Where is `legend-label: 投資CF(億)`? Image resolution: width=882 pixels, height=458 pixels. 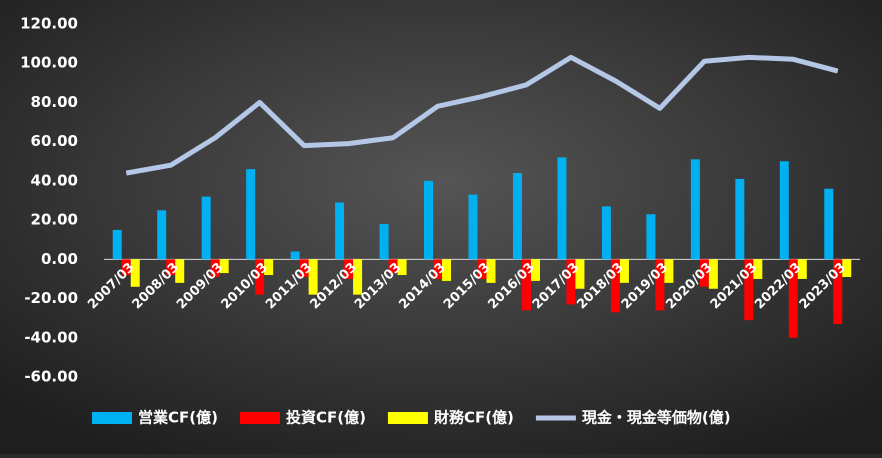 legend-label: 投資CF(億) is located at coordinates (326, 418).